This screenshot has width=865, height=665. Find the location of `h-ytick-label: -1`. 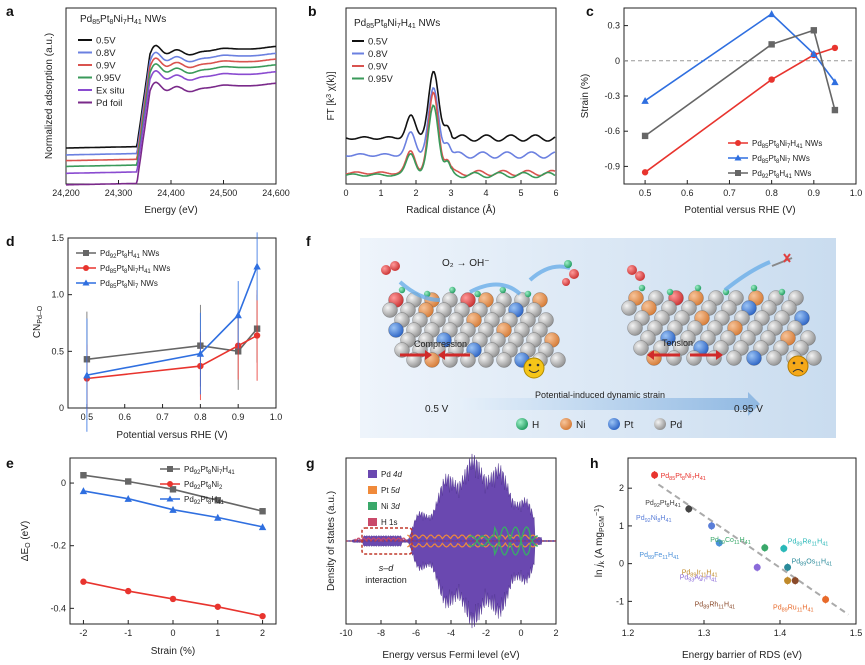

h-ytick-label: -1 is located at coordinates (620, 601).